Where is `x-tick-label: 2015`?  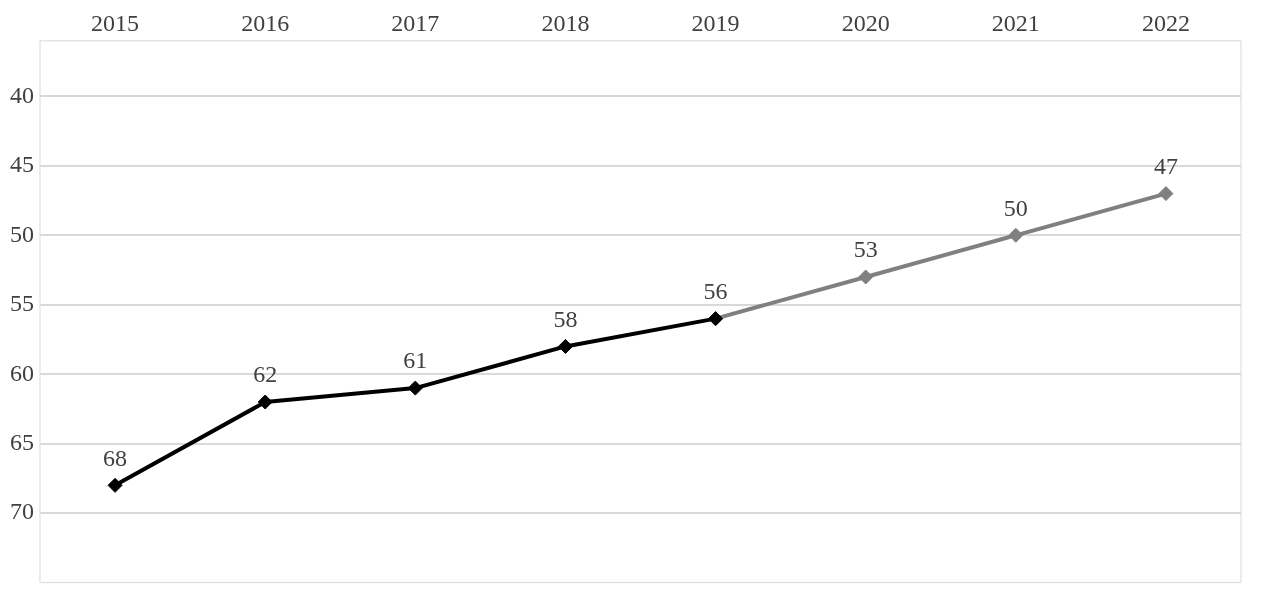 x-tick-label: 2015 is located at coordinates (115, 22).